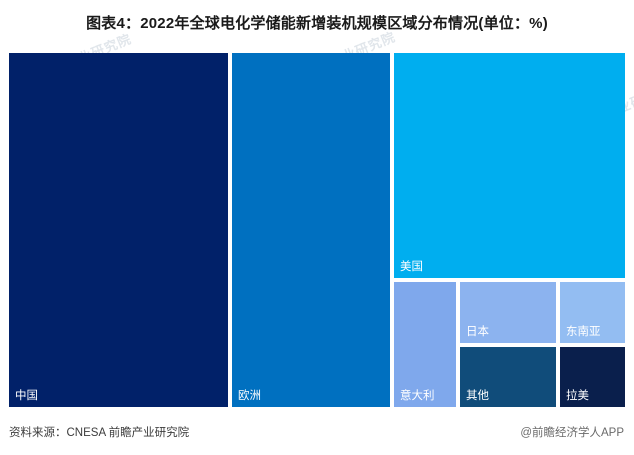 This screenshot has height=455, width=634. What do you see at coordinates (508, 377) in the screenshot?
I see `treemap-tile-other: 其他` at bounding box center [508, 377].